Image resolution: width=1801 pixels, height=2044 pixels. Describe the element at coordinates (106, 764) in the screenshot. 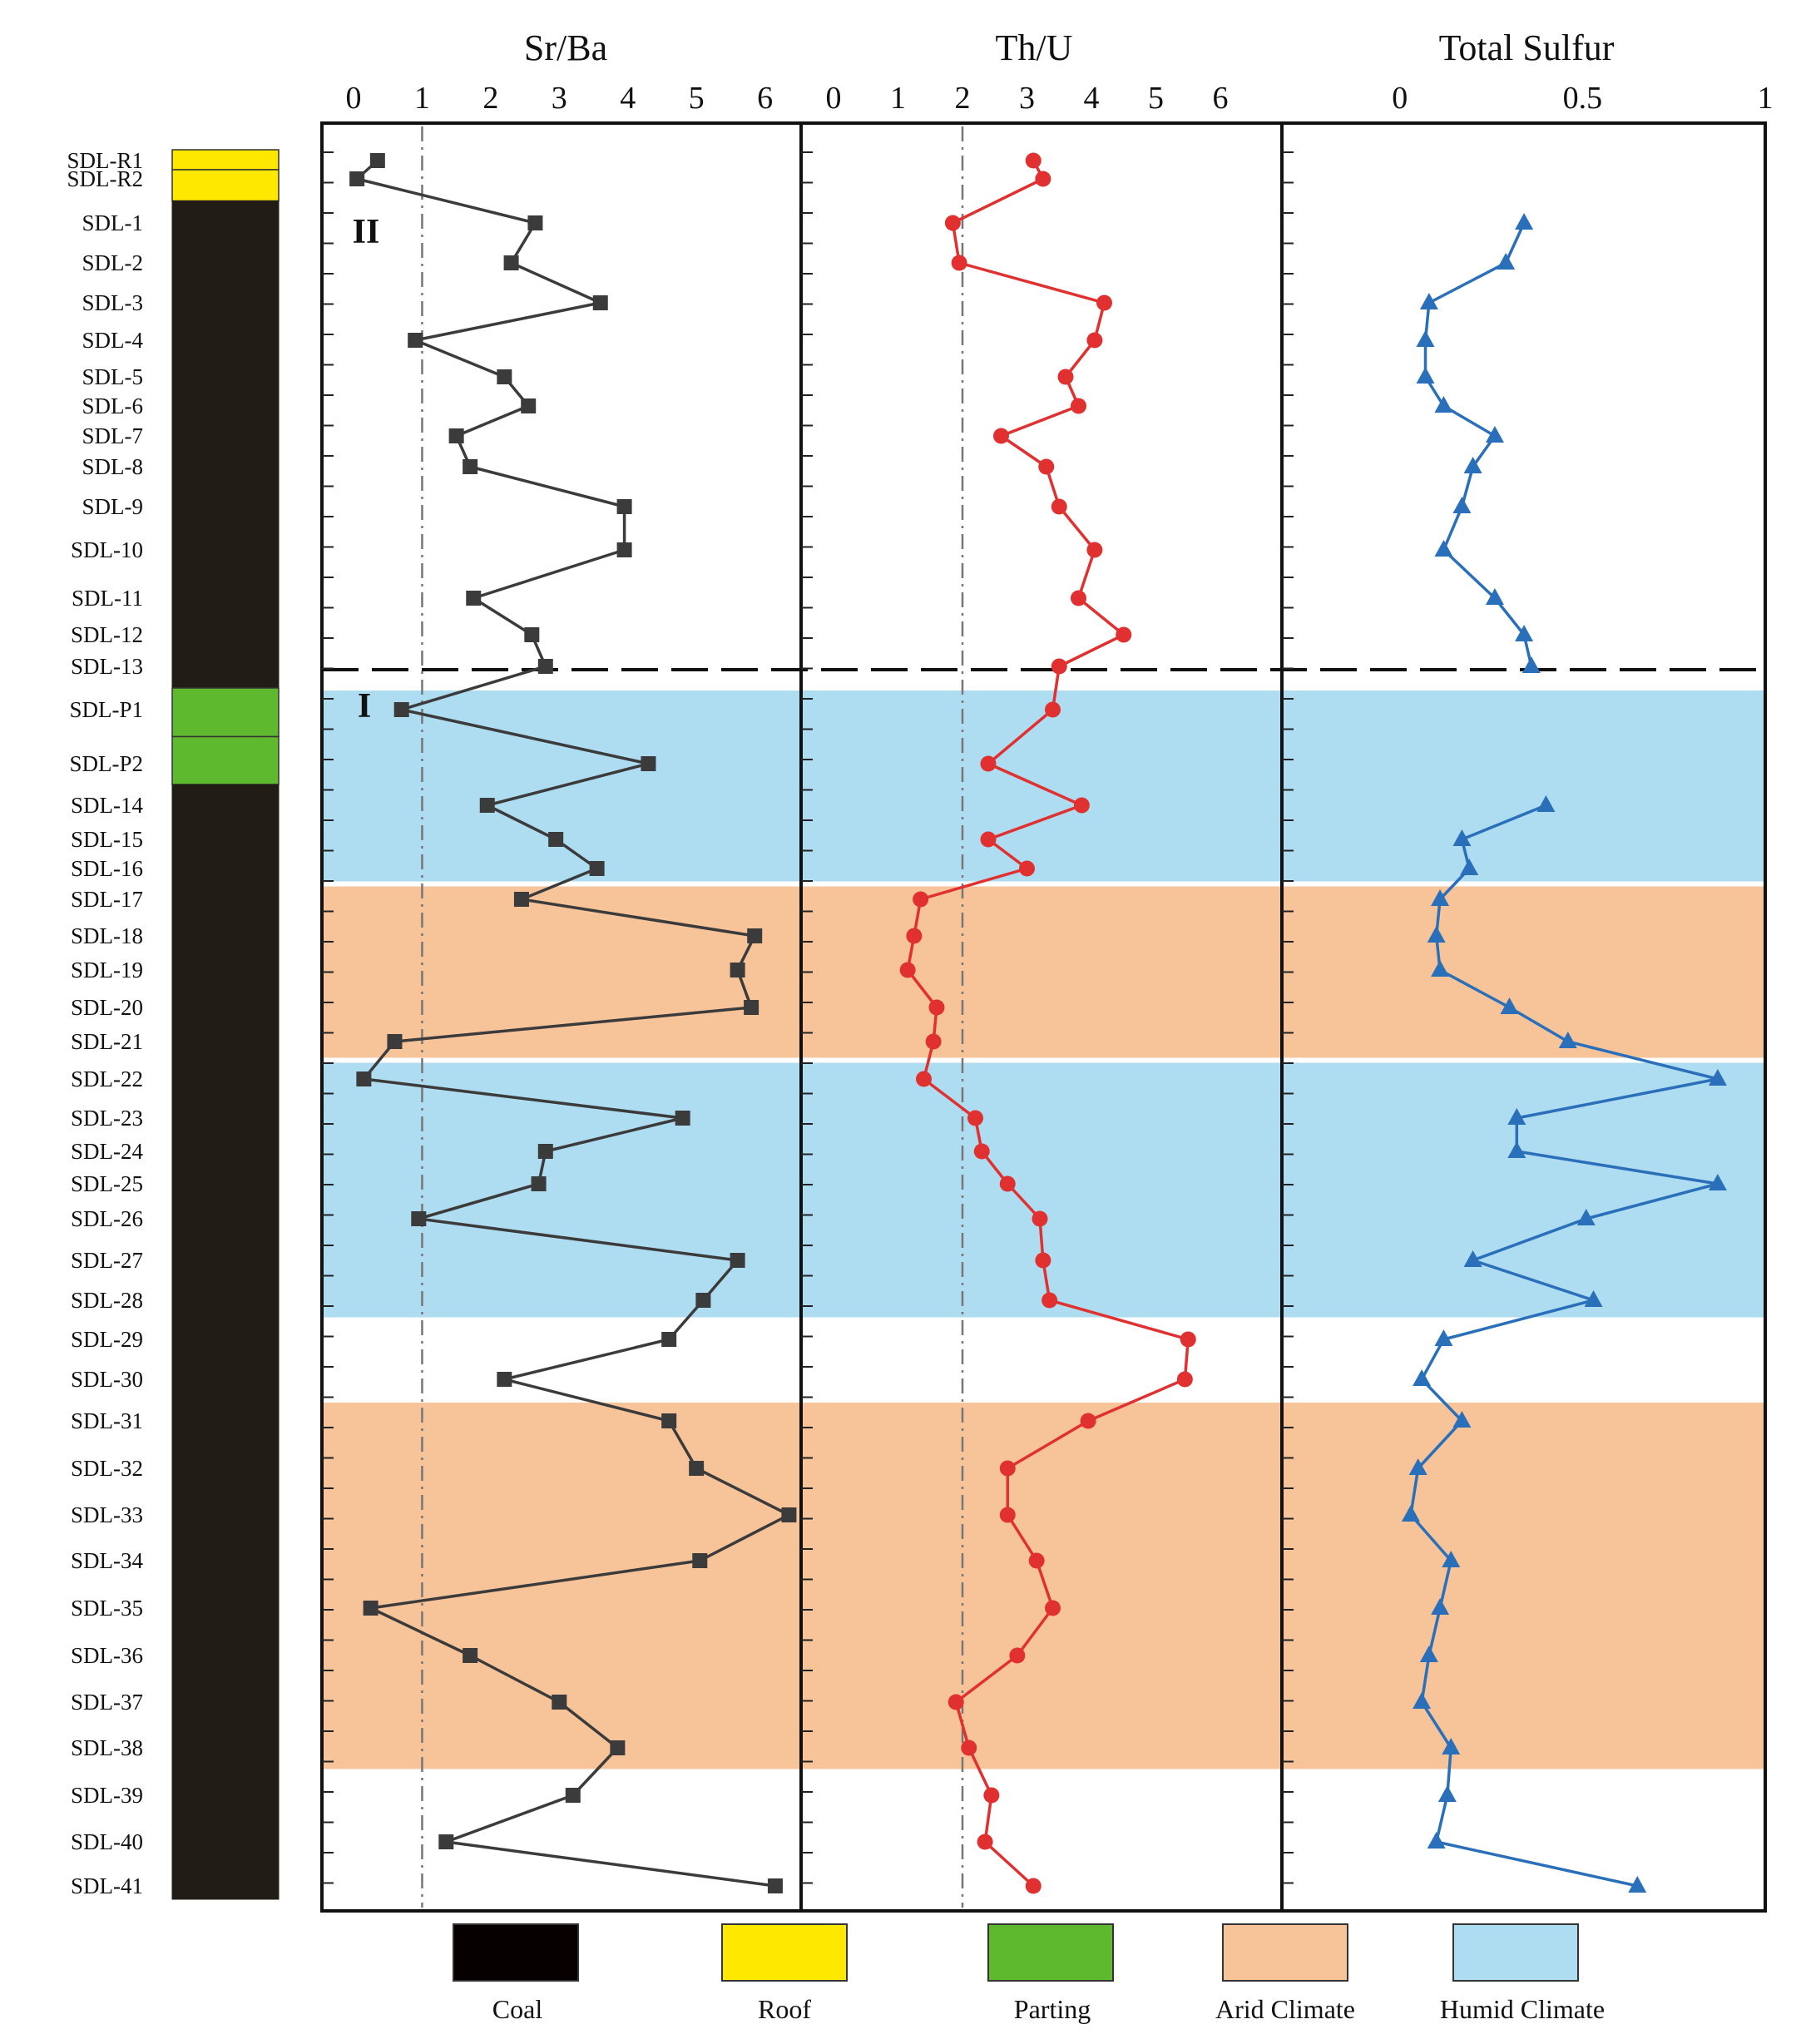

I see `sample-label: SDL-P2` at that location.